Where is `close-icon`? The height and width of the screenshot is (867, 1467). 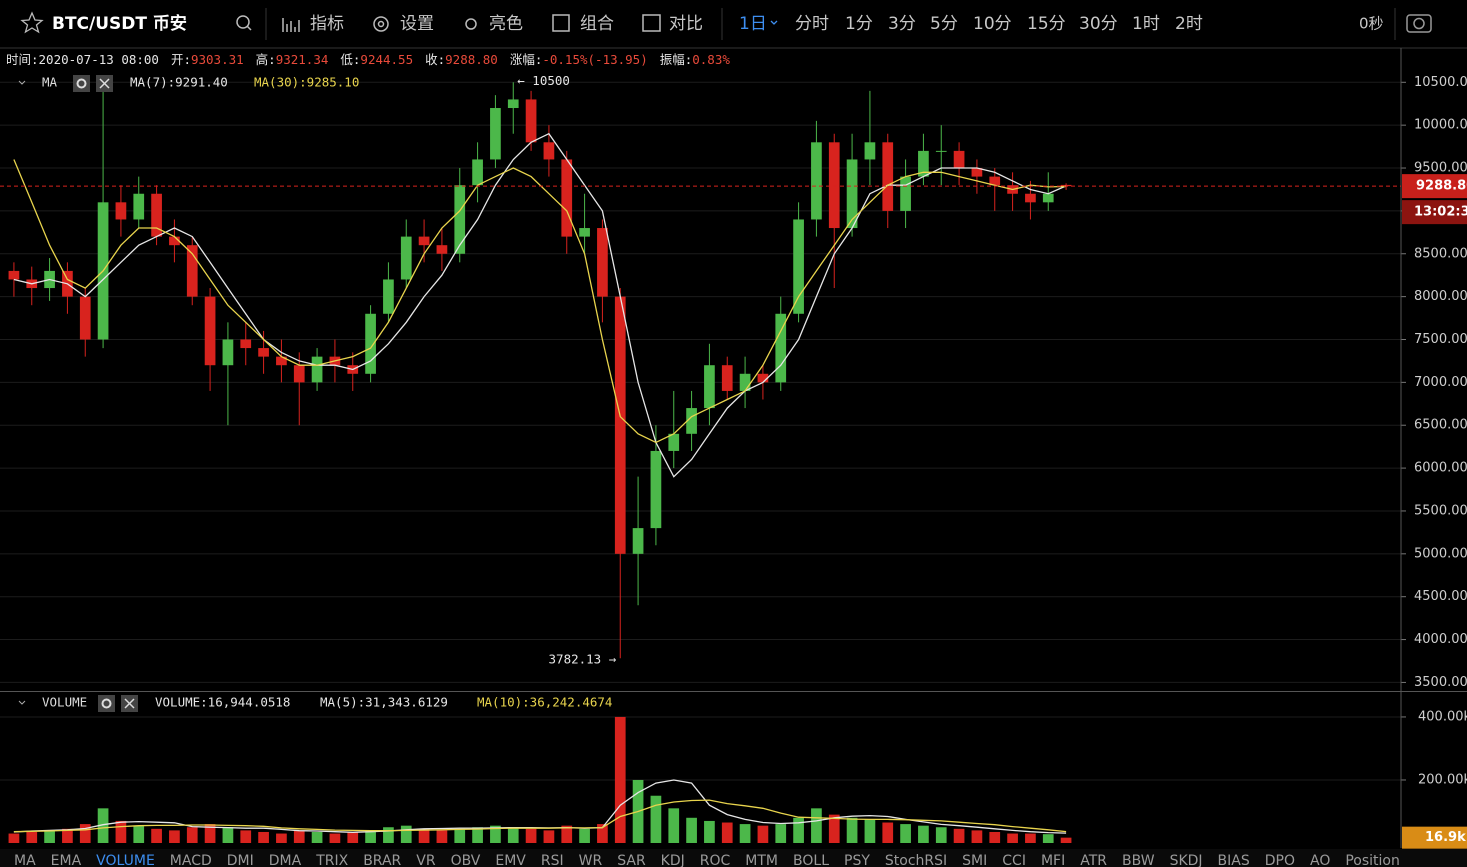
close-icon is located at coordinates (129, 703).